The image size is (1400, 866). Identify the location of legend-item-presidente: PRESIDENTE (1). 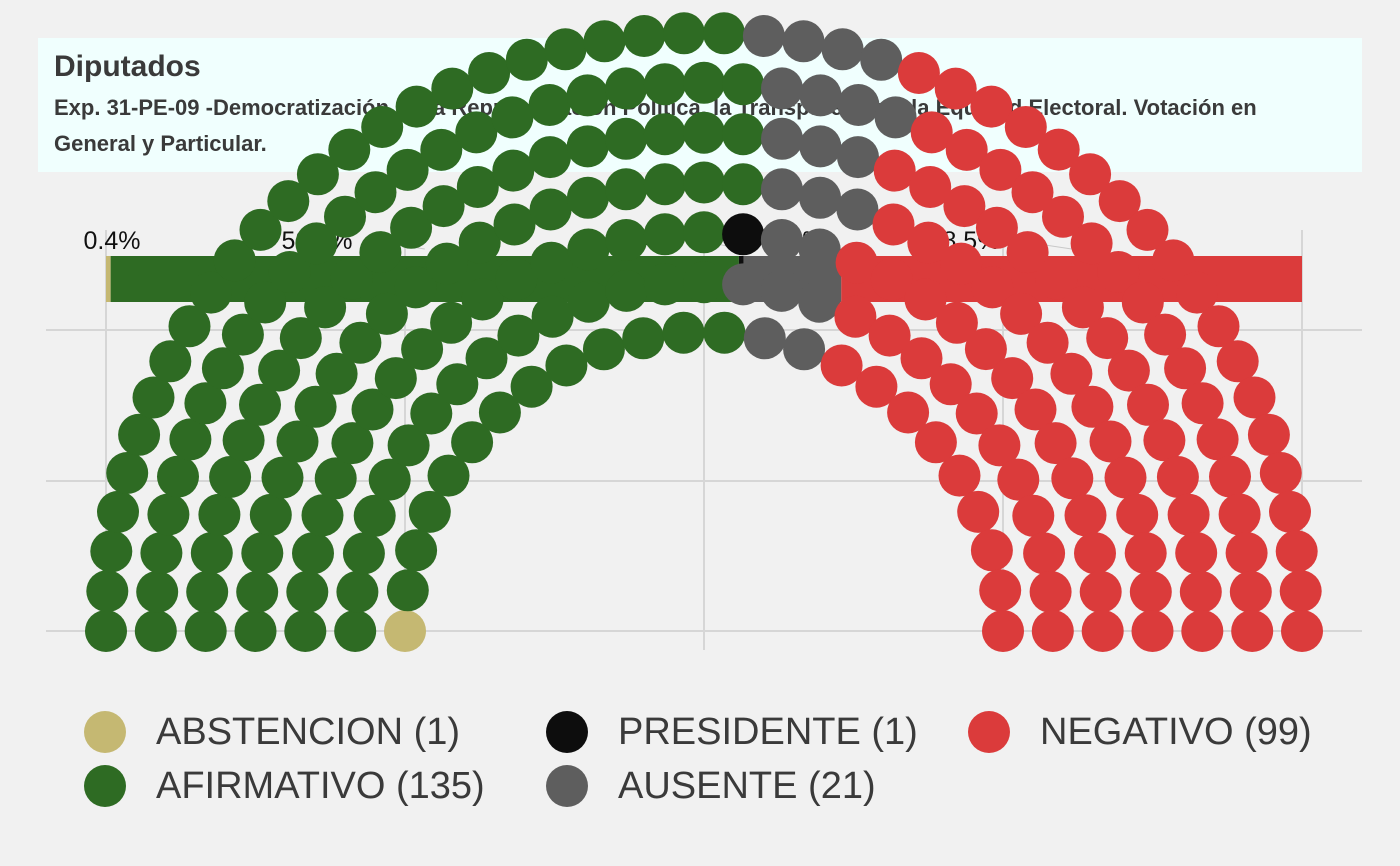
(732, 732).